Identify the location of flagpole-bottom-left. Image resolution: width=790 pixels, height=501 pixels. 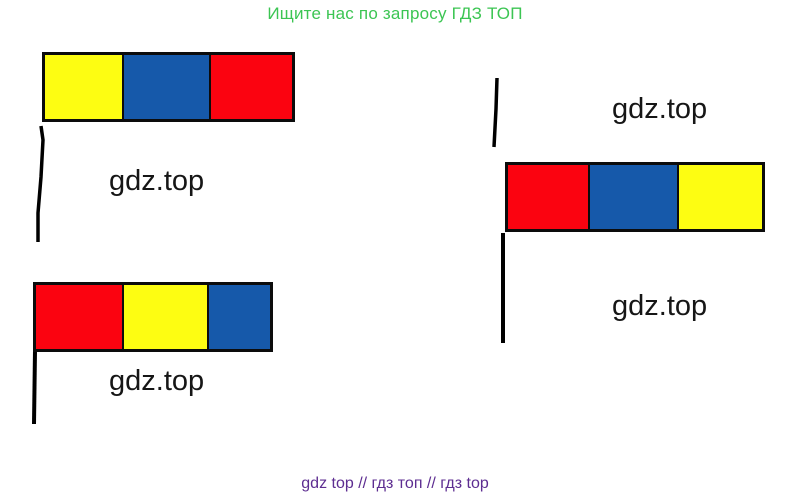
(34, 387).